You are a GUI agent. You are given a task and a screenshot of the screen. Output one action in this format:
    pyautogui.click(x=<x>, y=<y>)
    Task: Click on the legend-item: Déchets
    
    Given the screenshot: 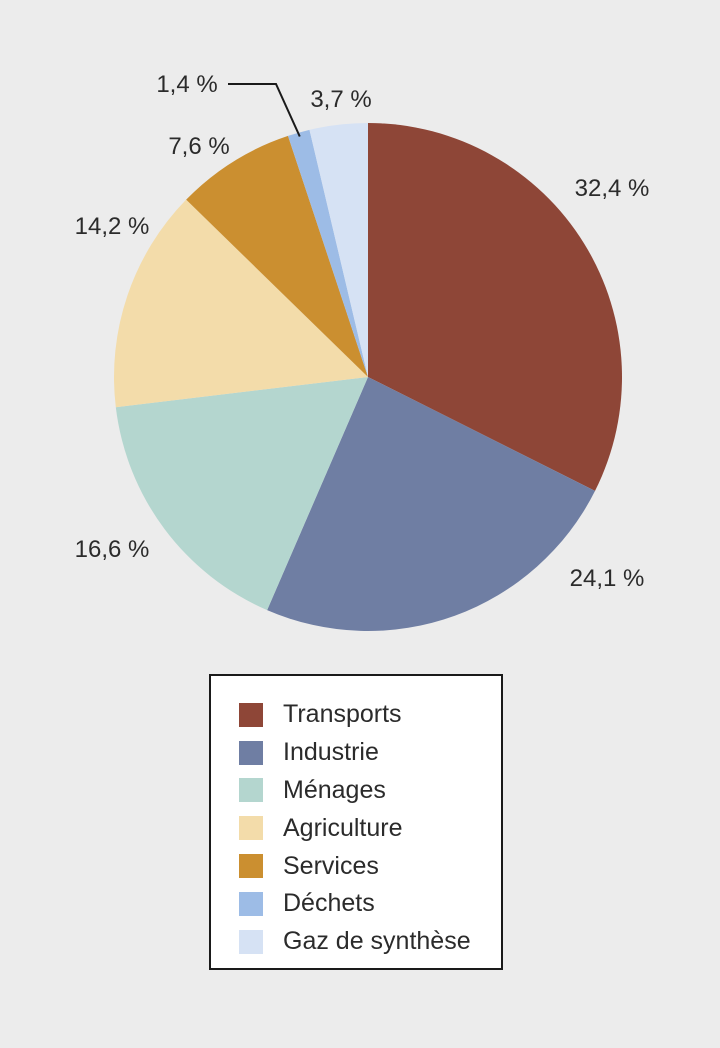 What is the action you would take?
    pyautogui.click(x=370, y=904)
    